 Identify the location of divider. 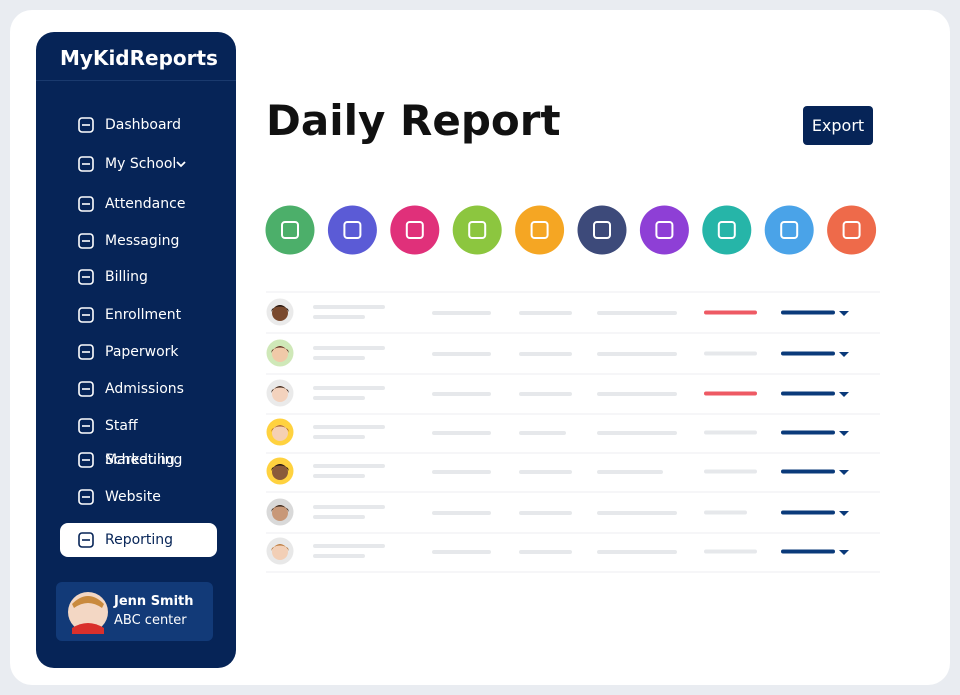
(136, 80).